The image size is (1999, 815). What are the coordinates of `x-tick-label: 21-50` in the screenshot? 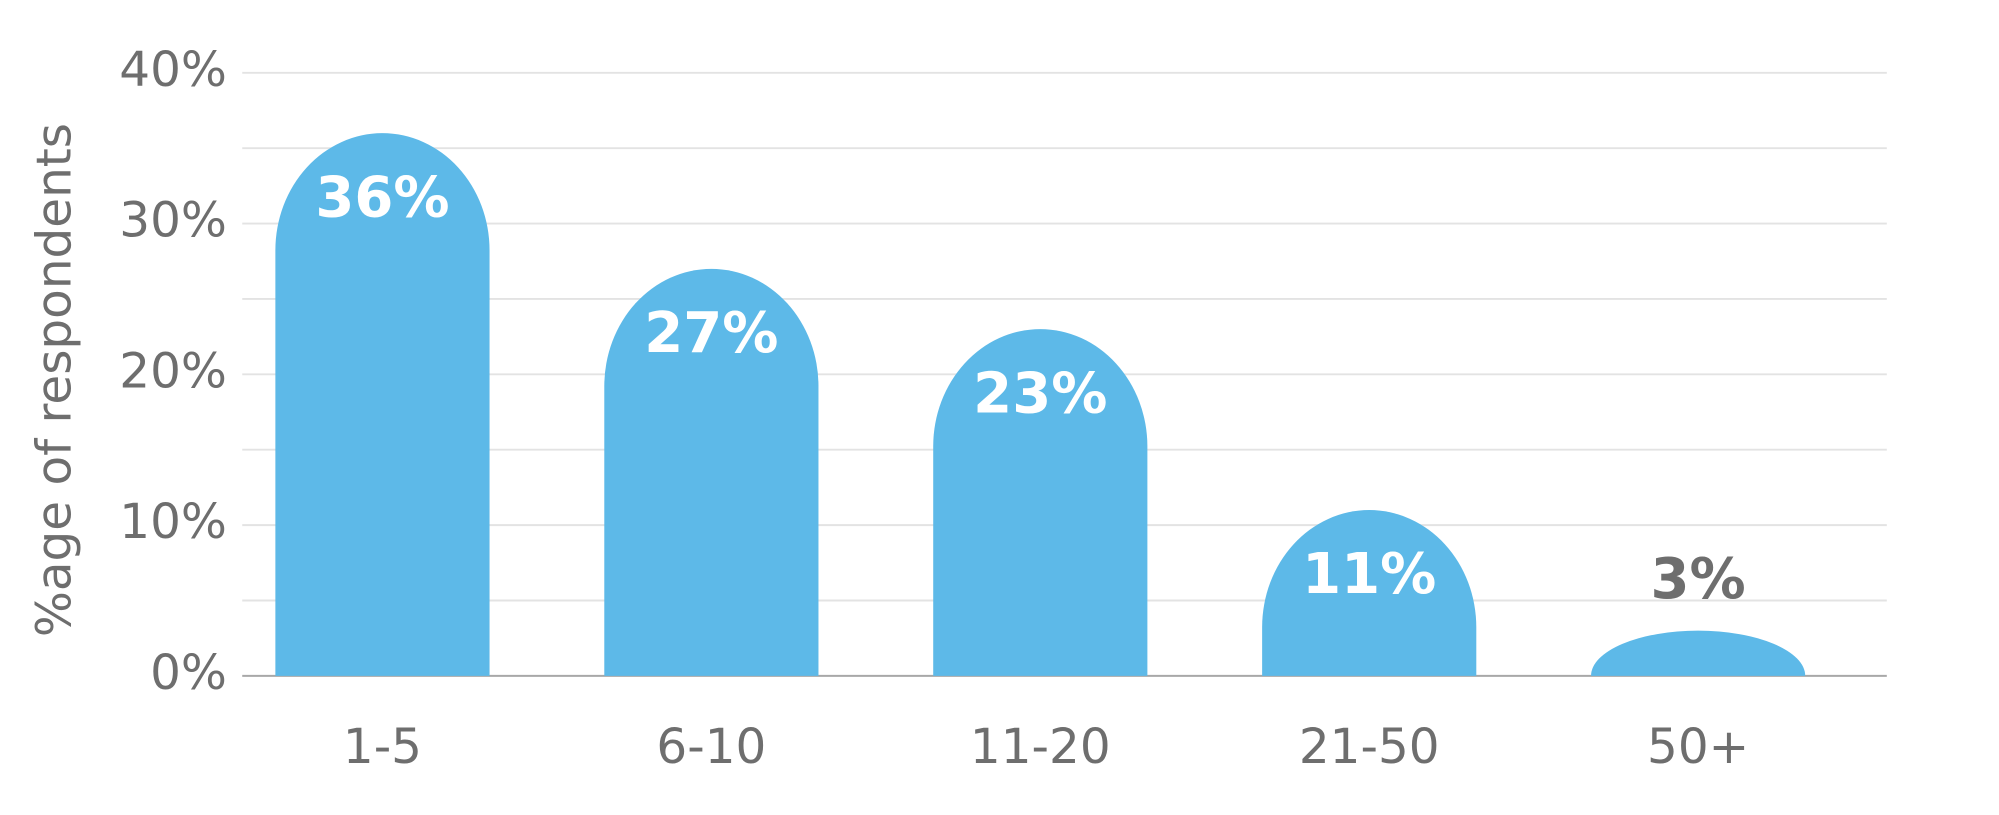 It's located at (1369, 747).